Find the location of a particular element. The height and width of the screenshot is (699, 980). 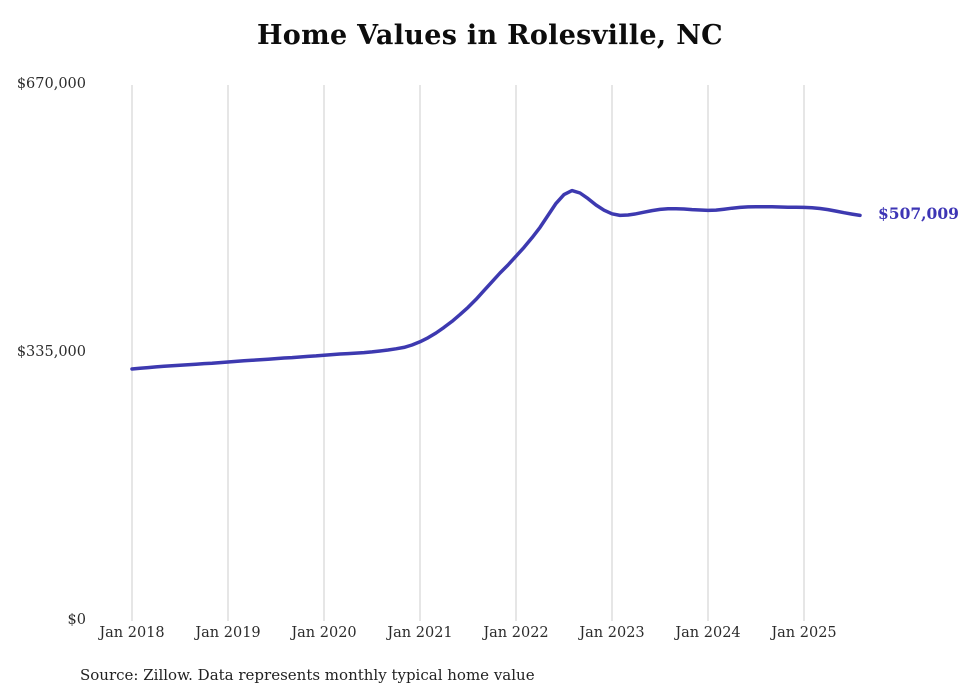

x-axis-tick-jan-2020: Jan 2020 is located at coordinates (324, 633).